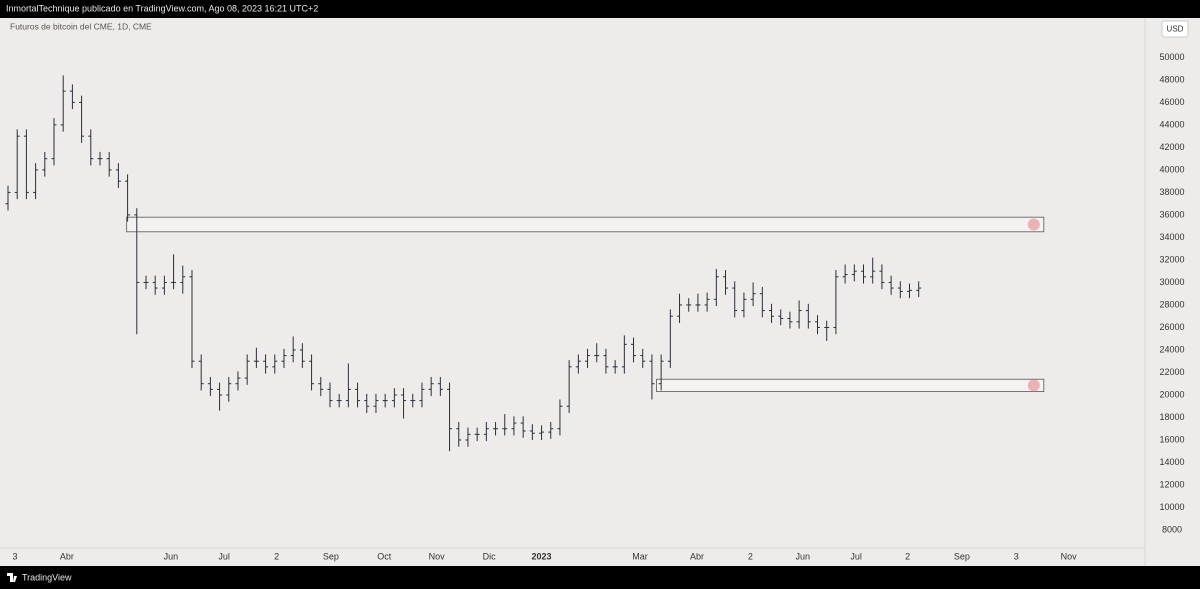  I want to click on x-tick-label: Mar, so click(640, 556).